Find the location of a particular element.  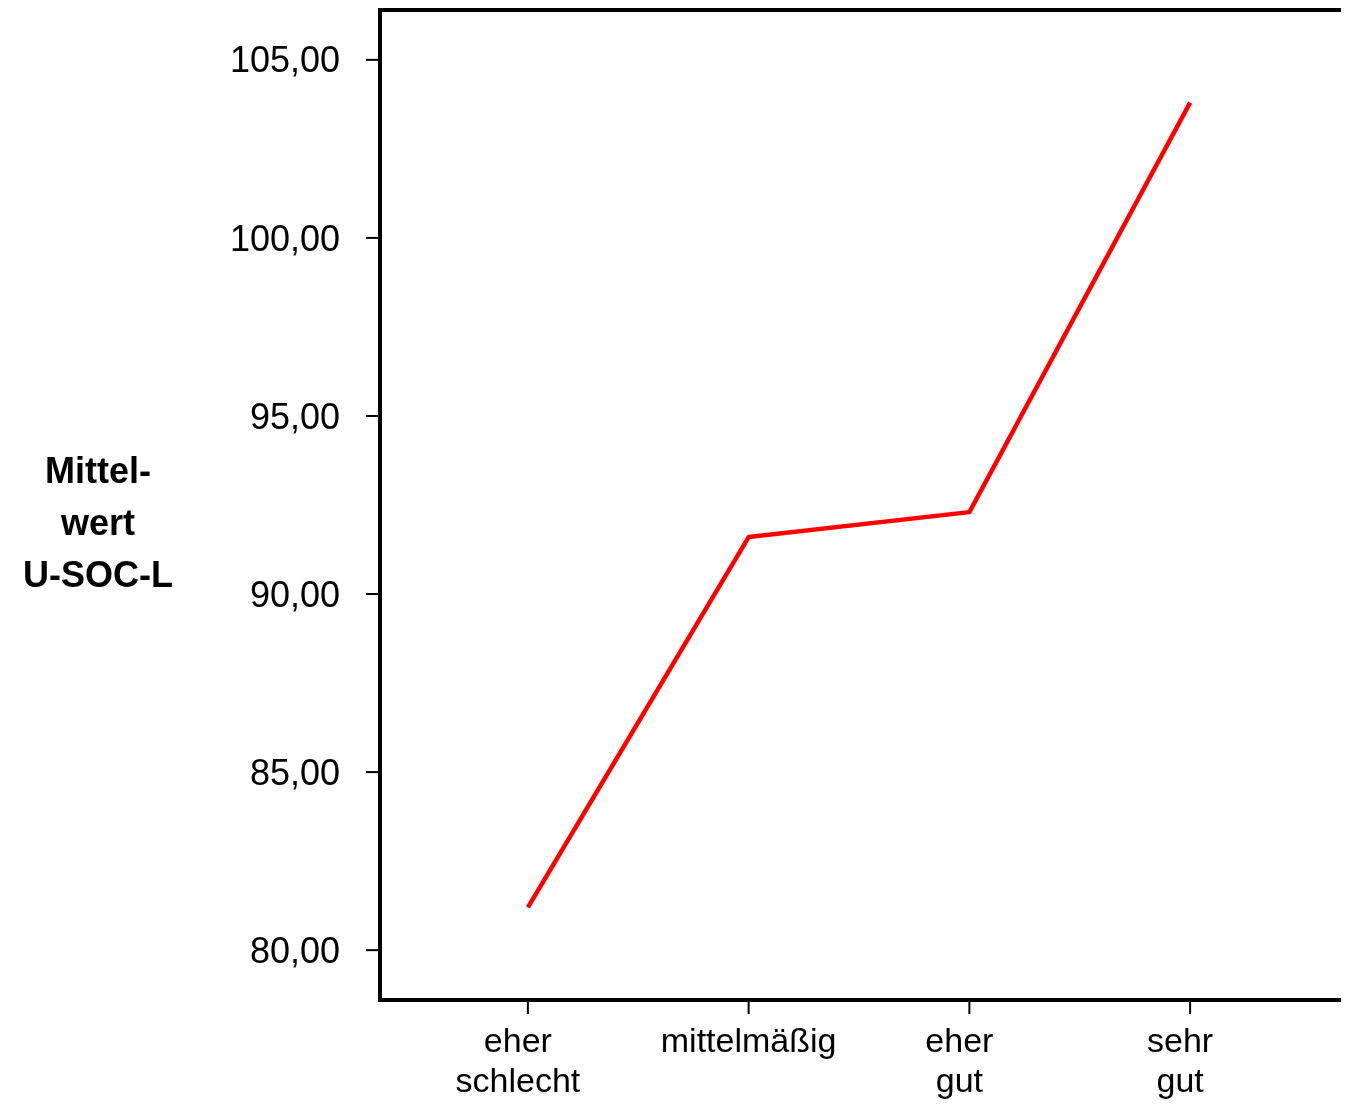

y-tick-label: 80,00 is located at coordinates (294, 950).